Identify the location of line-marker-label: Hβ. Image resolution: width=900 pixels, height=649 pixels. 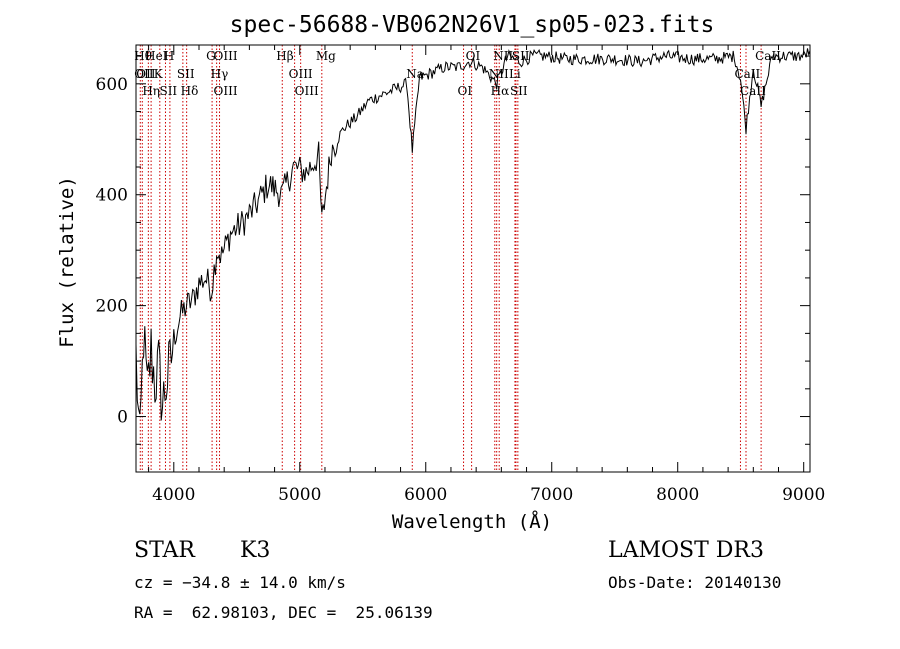
(284, 56).